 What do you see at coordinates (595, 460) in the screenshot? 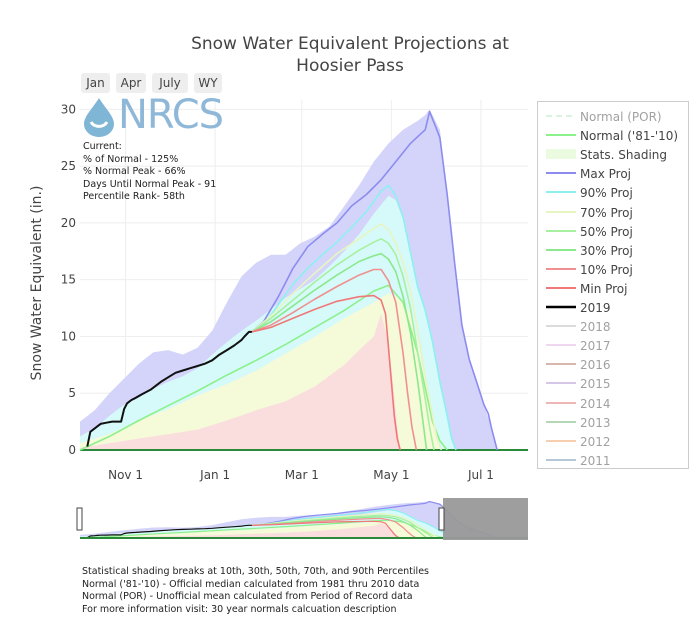
I see `legend-label: 2011` at bounding box center [595, 460].